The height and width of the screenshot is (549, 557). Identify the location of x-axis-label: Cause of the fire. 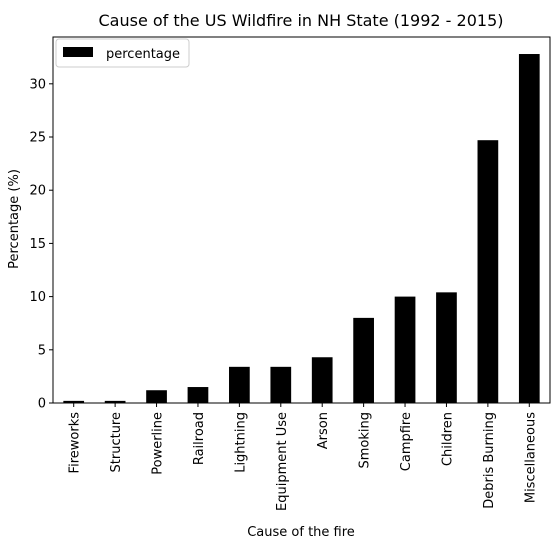
(301, 532).